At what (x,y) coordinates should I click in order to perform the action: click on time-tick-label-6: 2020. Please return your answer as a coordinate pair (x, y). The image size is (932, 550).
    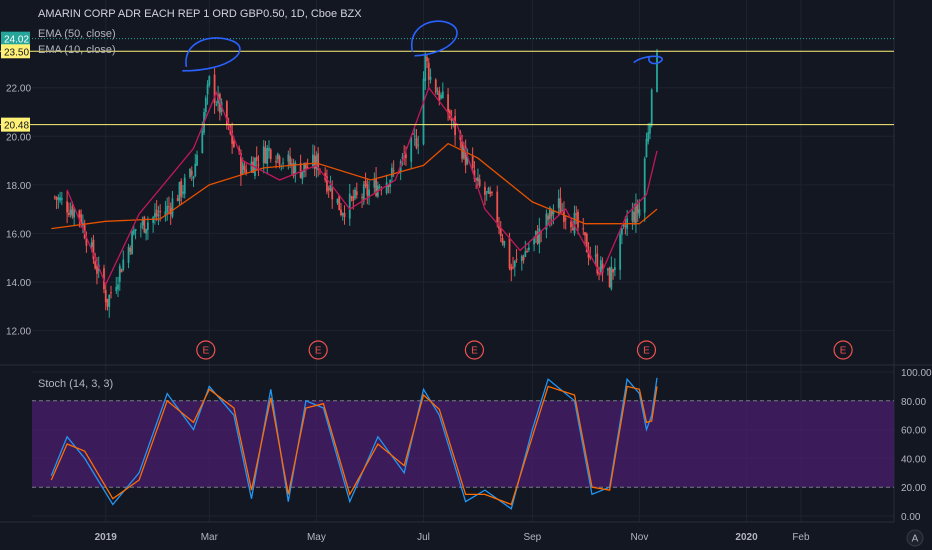
    Looking at the image, I should click on (746, 537).